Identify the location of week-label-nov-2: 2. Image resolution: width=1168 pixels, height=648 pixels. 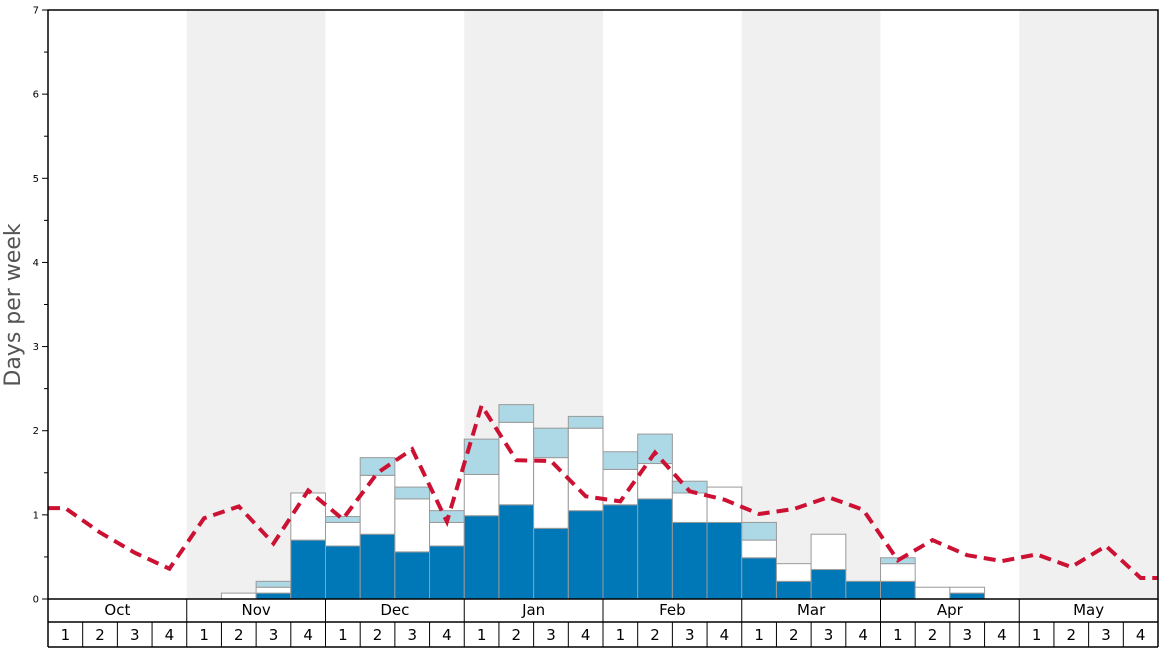
(239, 635).